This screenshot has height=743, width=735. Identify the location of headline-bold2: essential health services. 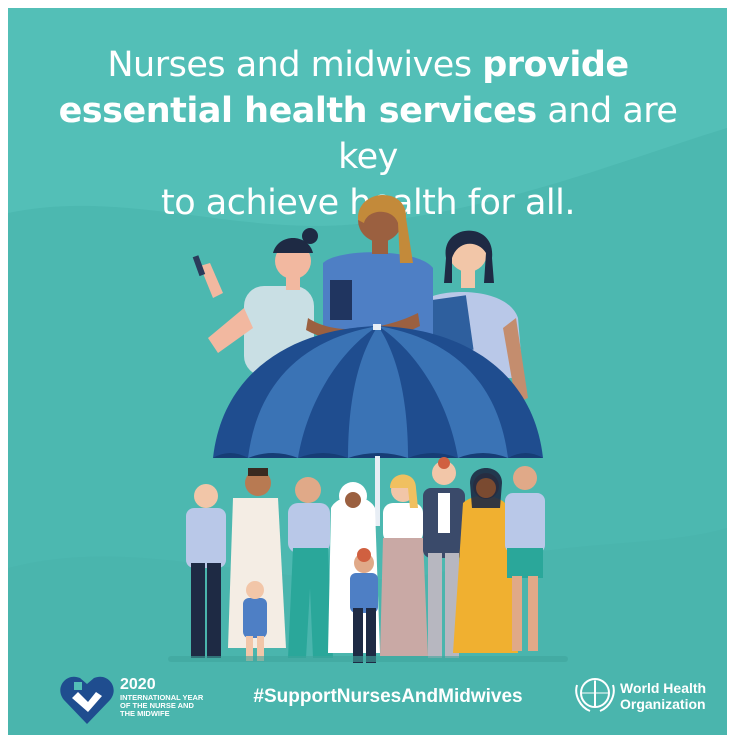
(298, 111).